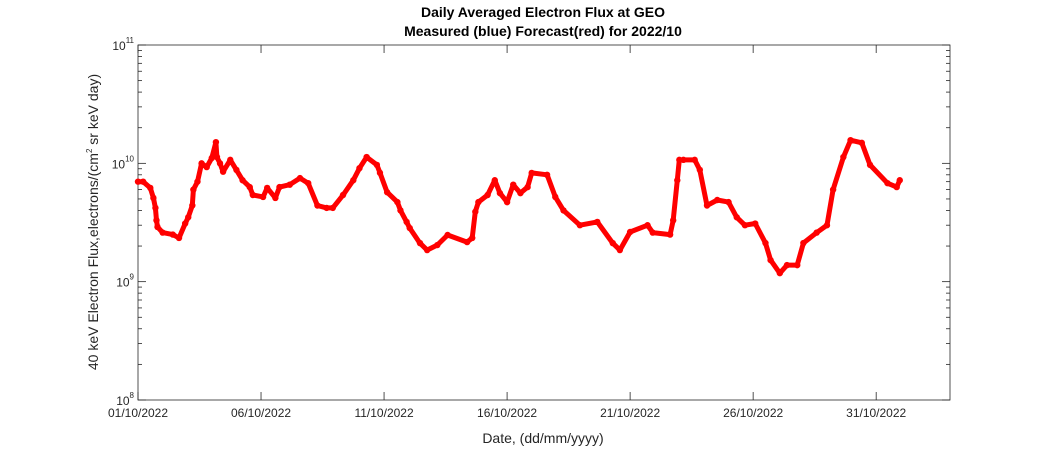 Image resolution: width=1050 pixels, height=450 pixels. Describe the element at coordinates (138, 413) in the screenshot. I see `x-tick-label: 01/10/2022` at that location.